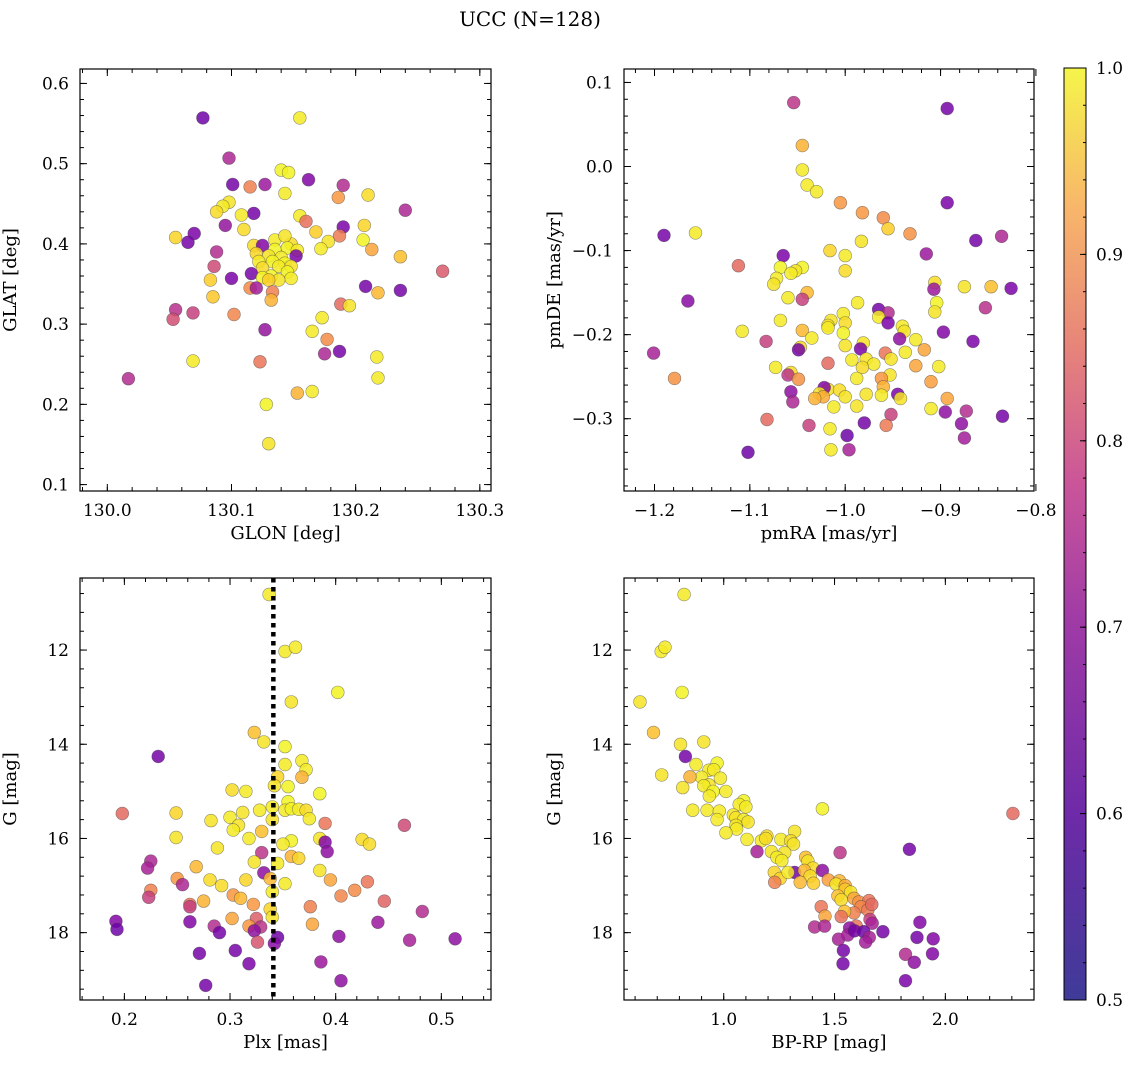 This screenshot has height=1068, width=1136. Describe the element at coordinates (554, 280) in the screenshot. I see `y-axis-label: pmDE [mas/yr]` at that location.